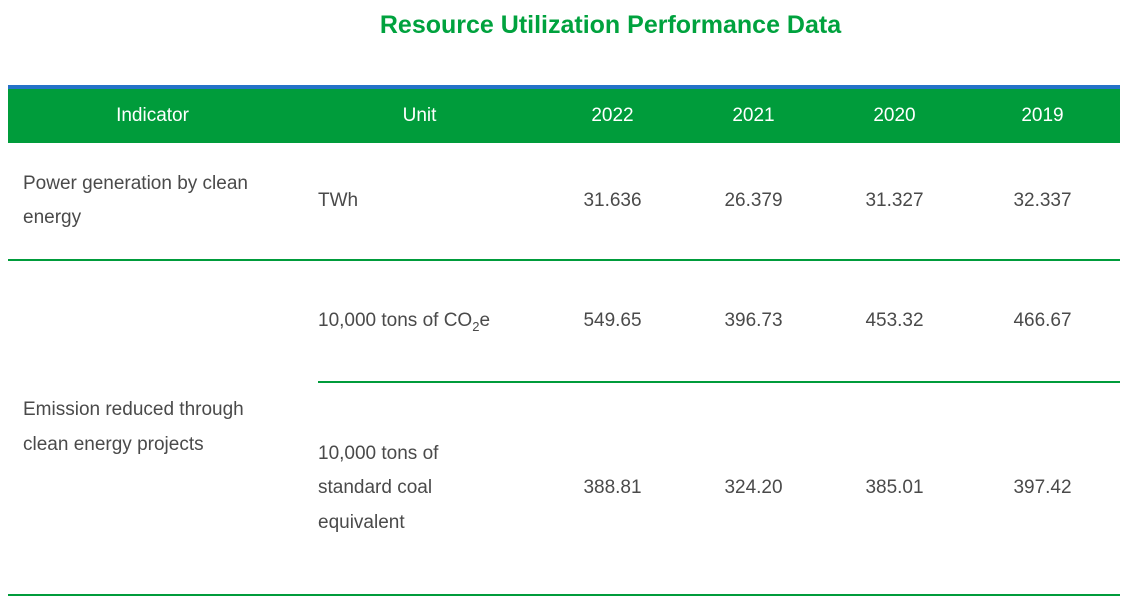 This screenshot has width=1125, height=608. Describe the element at coordinates (419, 115) in the screenshot. I see `header-unit: Unit` at that location.